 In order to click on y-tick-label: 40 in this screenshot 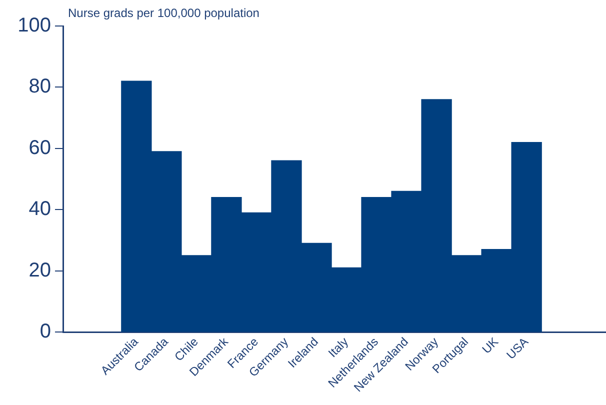, I will do `click(39, 209)`.